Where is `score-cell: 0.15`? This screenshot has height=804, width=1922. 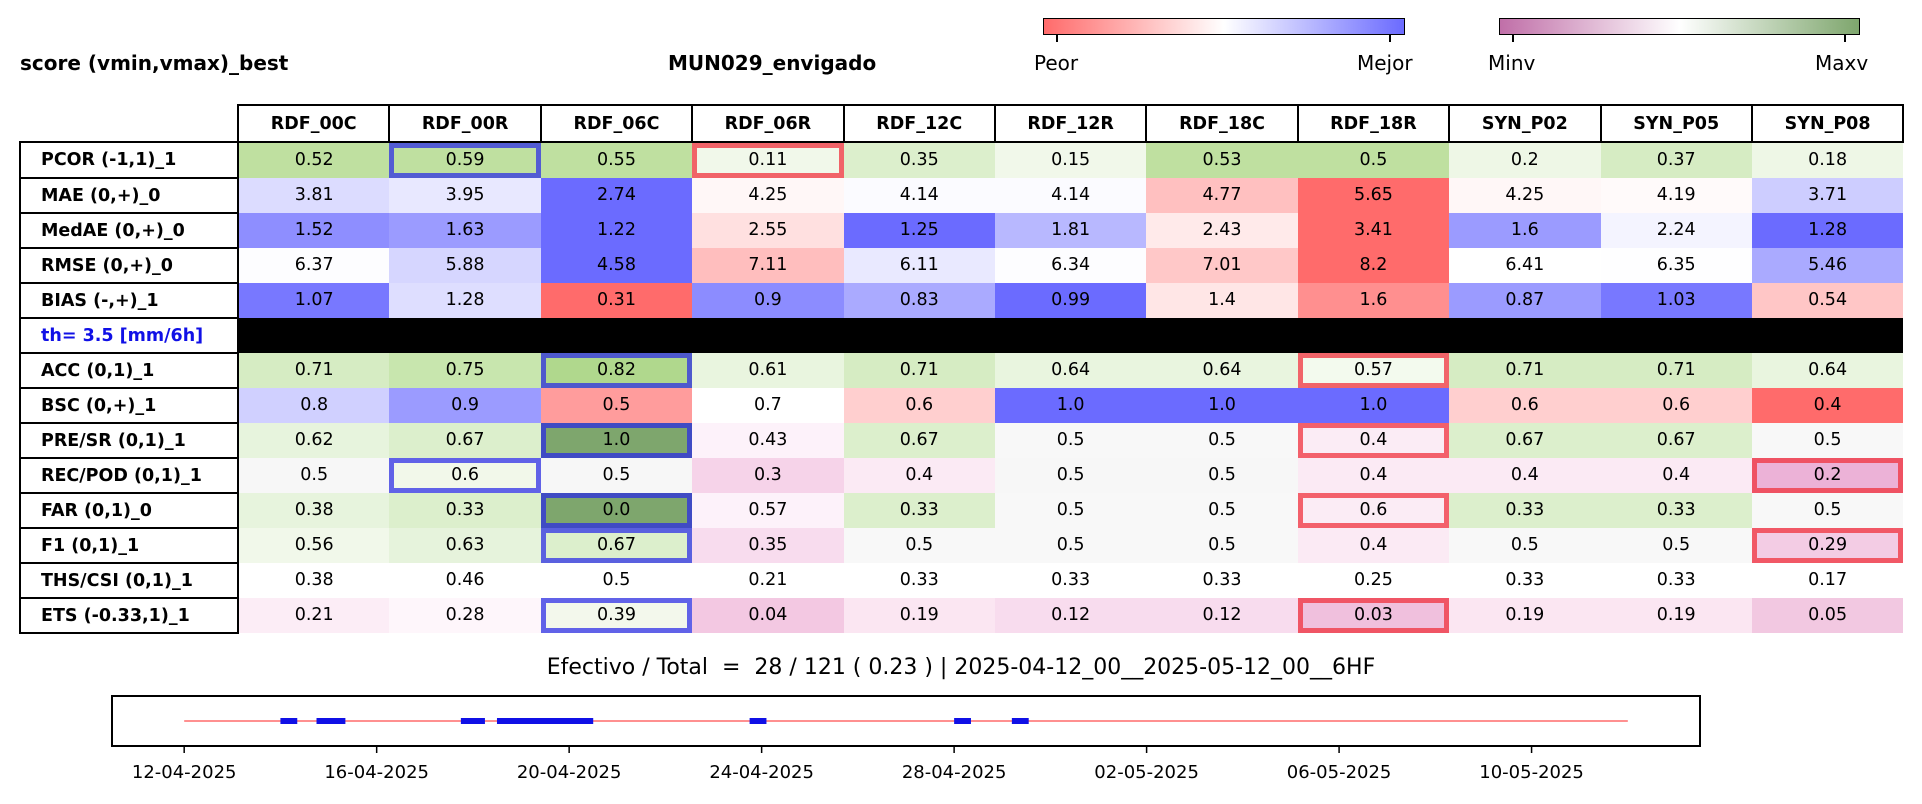
score-cell: 0.15 is located at coordinates (1070, 160).